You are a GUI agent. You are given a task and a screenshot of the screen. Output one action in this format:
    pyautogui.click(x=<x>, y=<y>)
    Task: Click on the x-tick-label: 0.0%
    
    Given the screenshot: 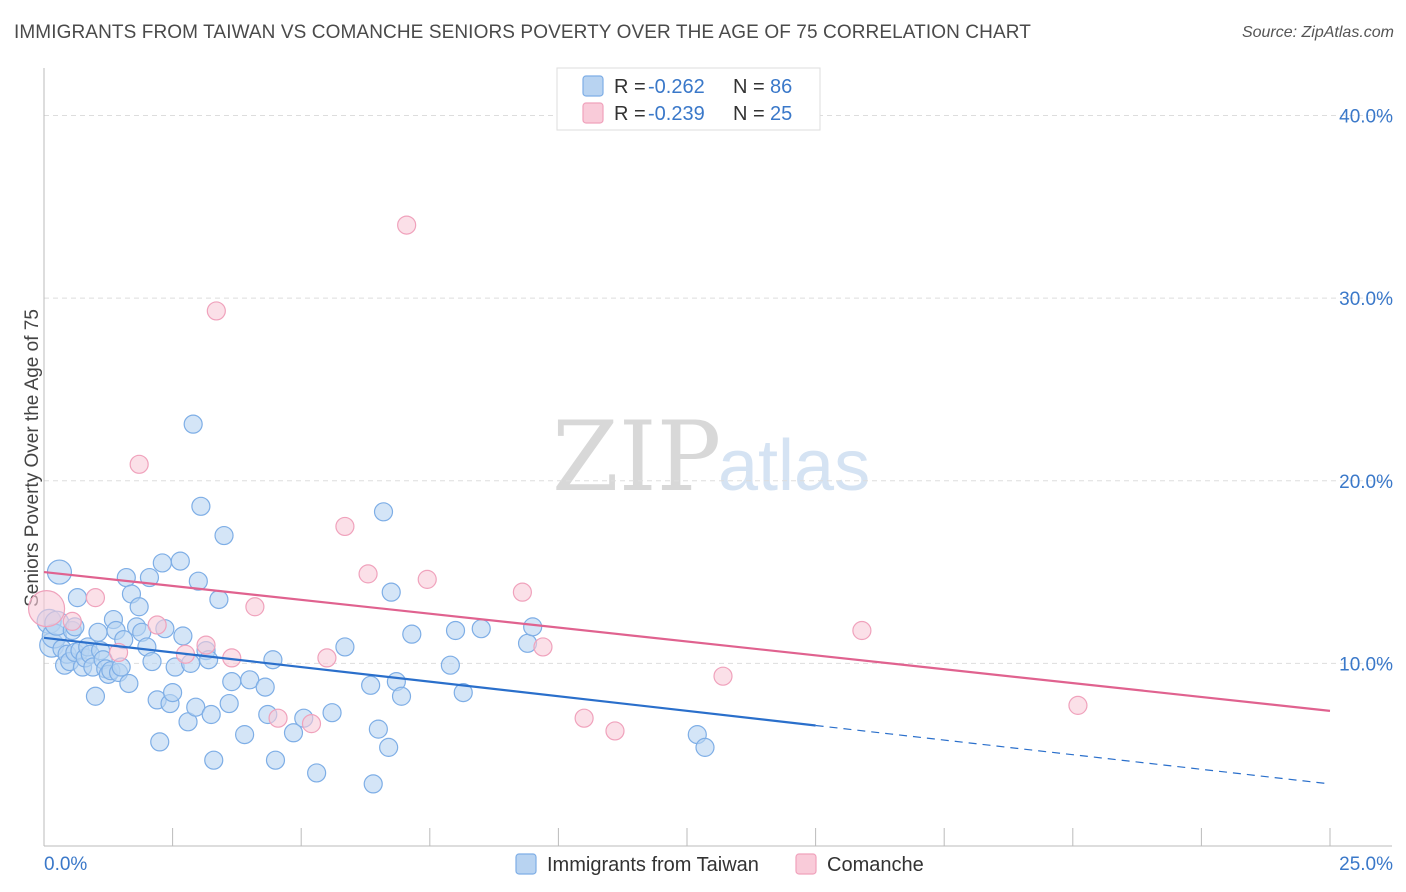 What is the action you would take?
    pyautogui.click(x=65, y=864)
    